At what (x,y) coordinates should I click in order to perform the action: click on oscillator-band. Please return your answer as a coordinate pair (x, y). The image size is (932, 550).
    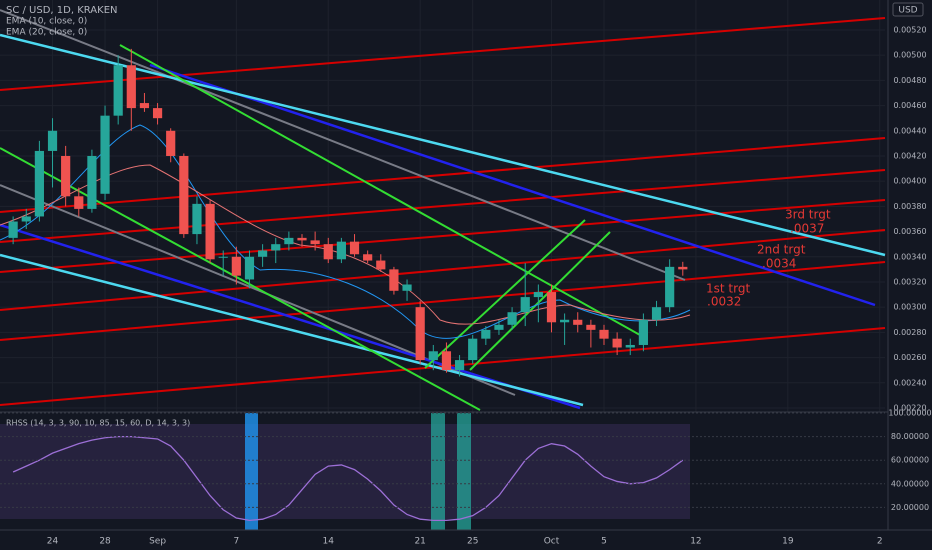
    Looking at the image, I should click on (345, 471).